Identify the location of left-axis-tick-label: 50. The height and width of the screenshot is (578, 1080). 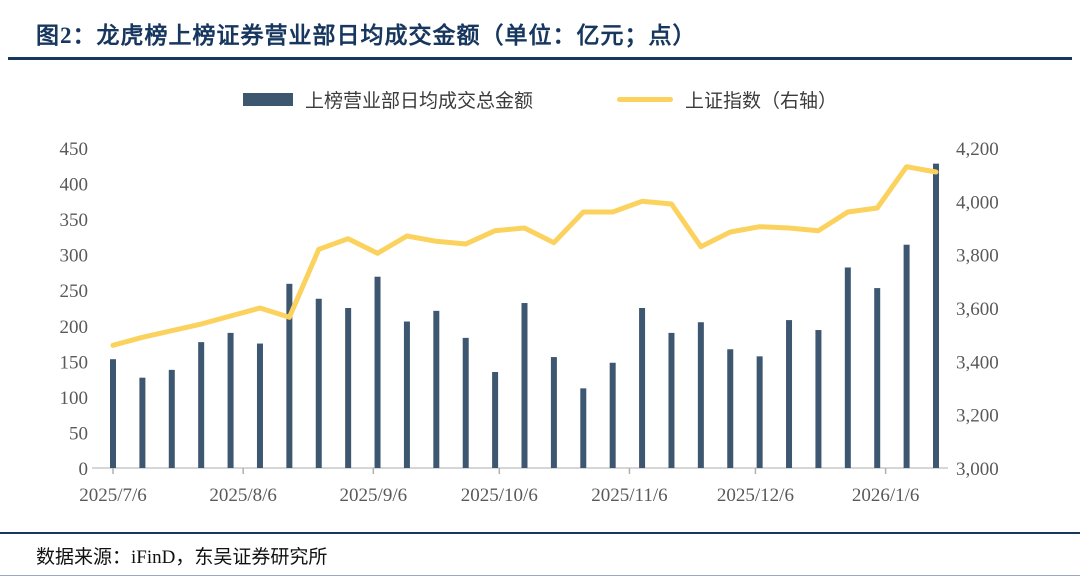
(78, 433).